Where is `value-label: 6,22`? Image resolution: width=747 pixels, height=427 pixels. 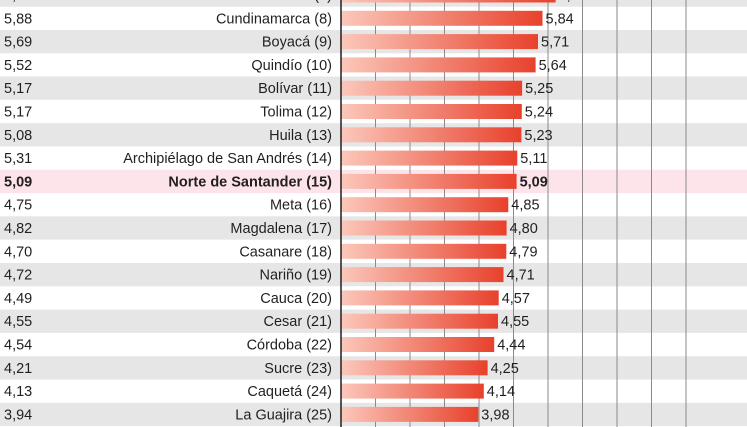 value-label: 6,22 is located at coordinates (573, 2).